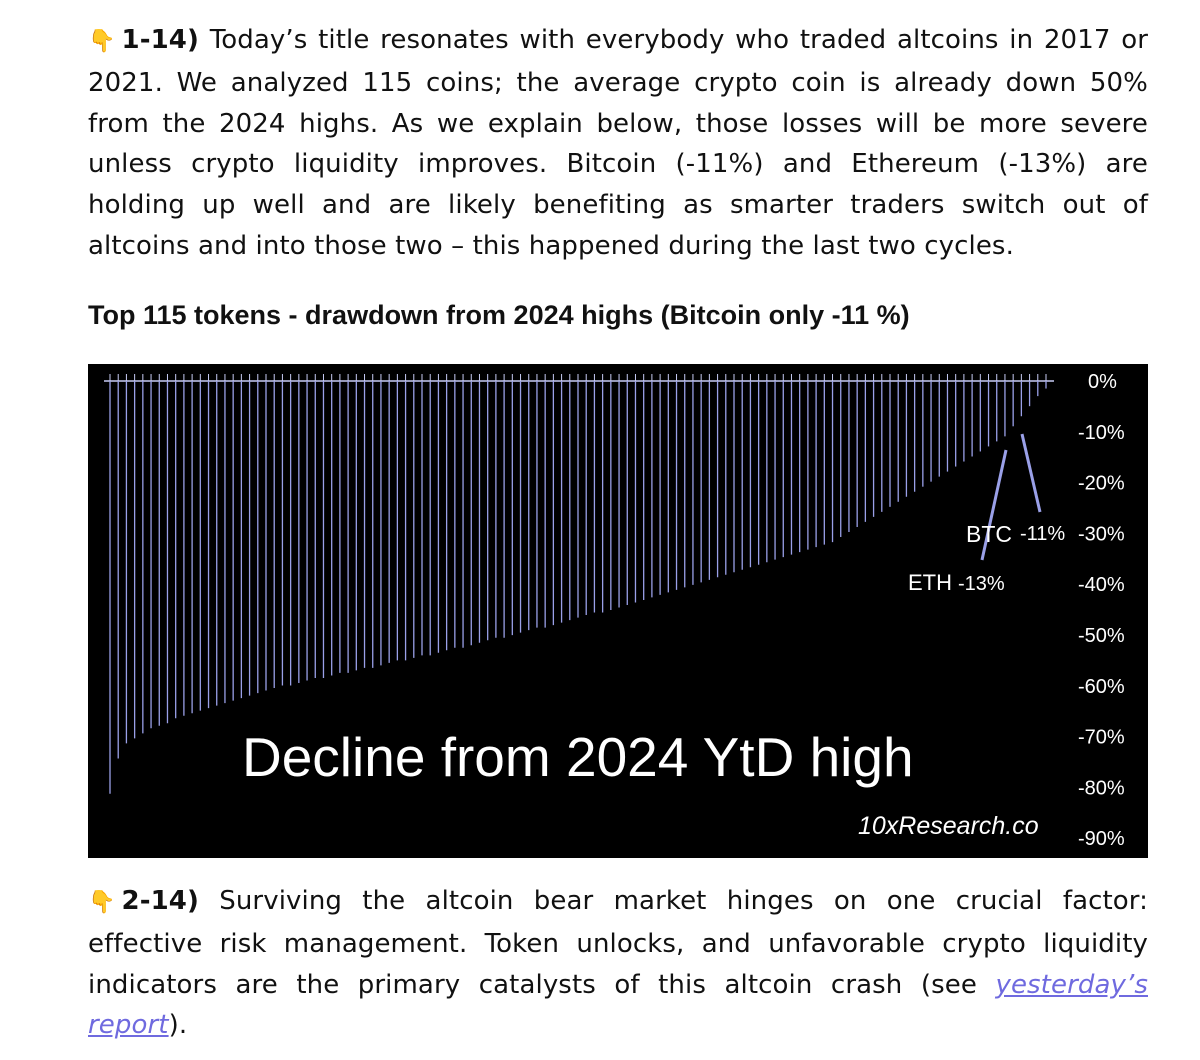 This screenshot has width=1200, height=1060. Describe the element at coordinates (178, 1025) in the screenshot. I see `paragraph-text-end: ).` at that location.